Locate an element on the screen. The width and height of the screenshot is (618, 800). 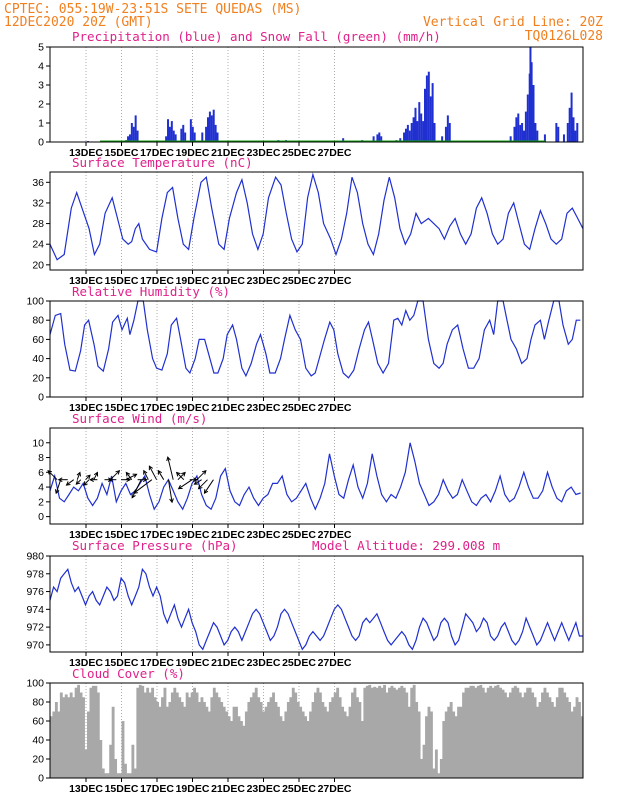
y-tick-label: 40 is located at coordinates (38, 359).